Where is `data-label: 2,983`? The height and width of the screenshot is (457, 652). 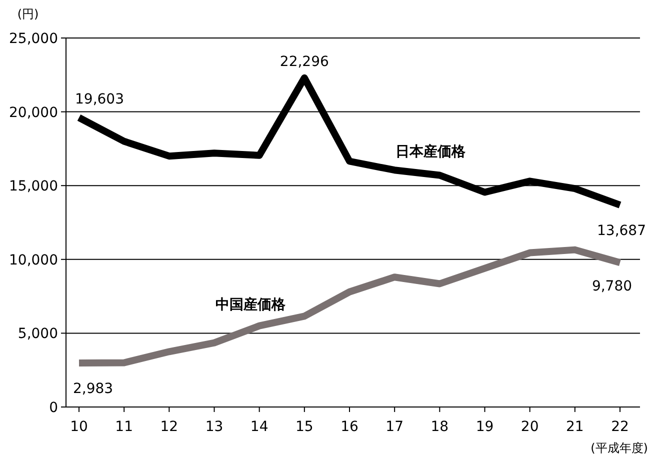 data-label: 2,983 is located at coordinates (93, 388).